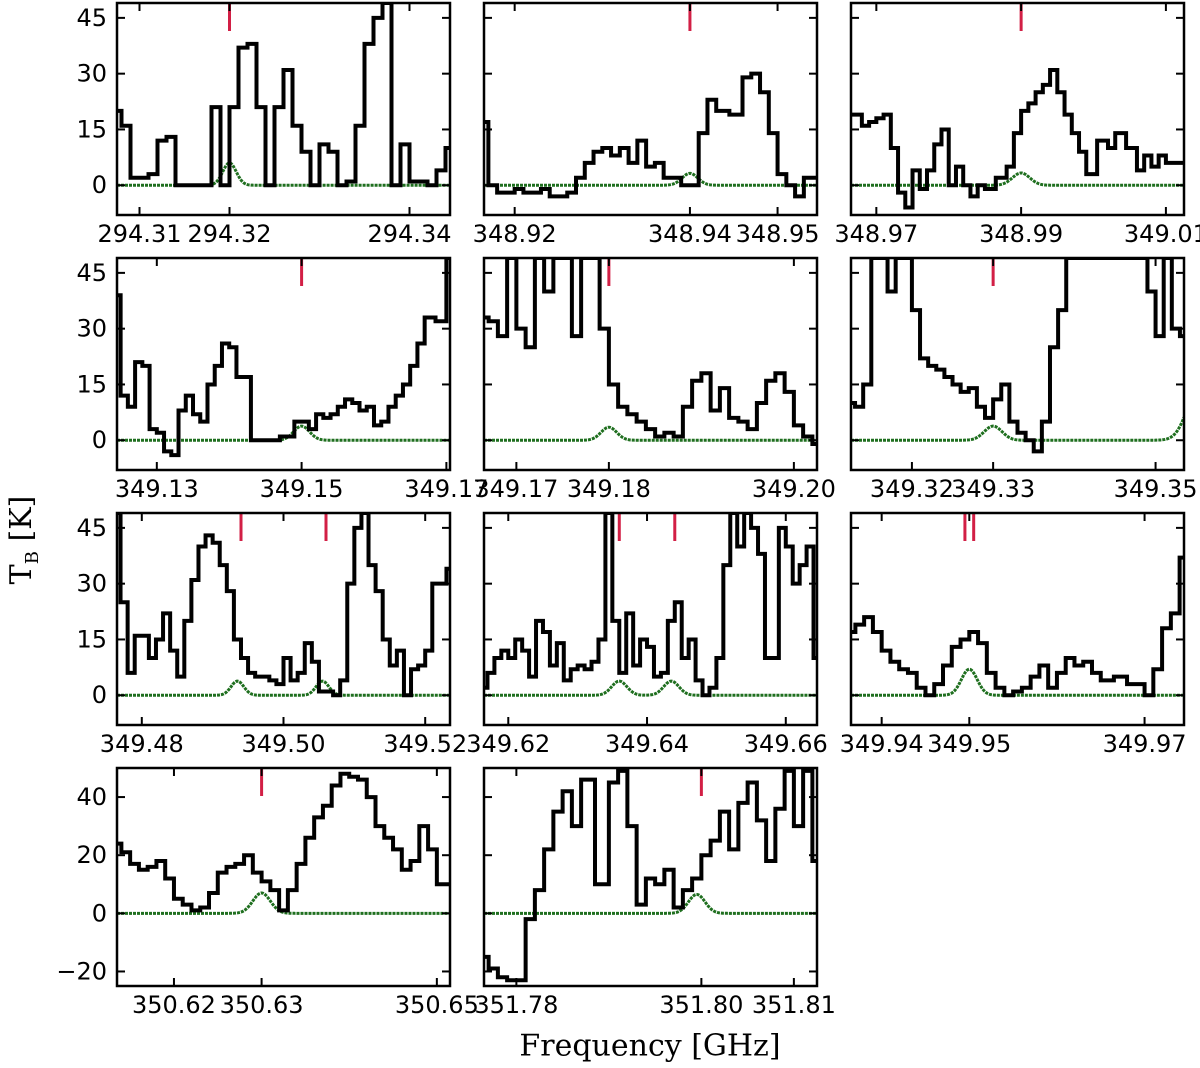 The width and height of the screenshot is (1200, 1068). I want to click on y-axis-label: TB [K], so click(23, 540).